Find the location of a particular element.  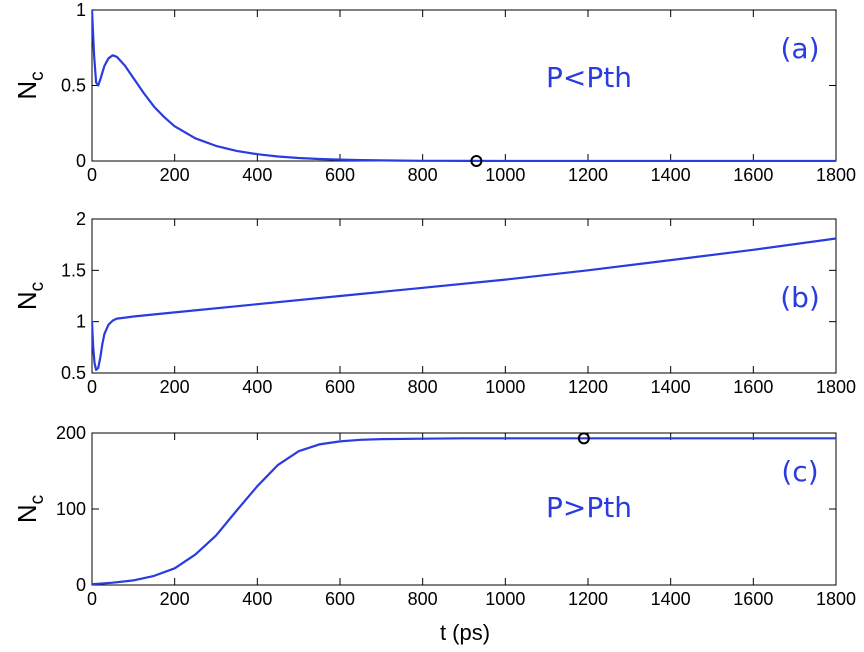

panel-label: (a) is located at coordinates (799, 48).